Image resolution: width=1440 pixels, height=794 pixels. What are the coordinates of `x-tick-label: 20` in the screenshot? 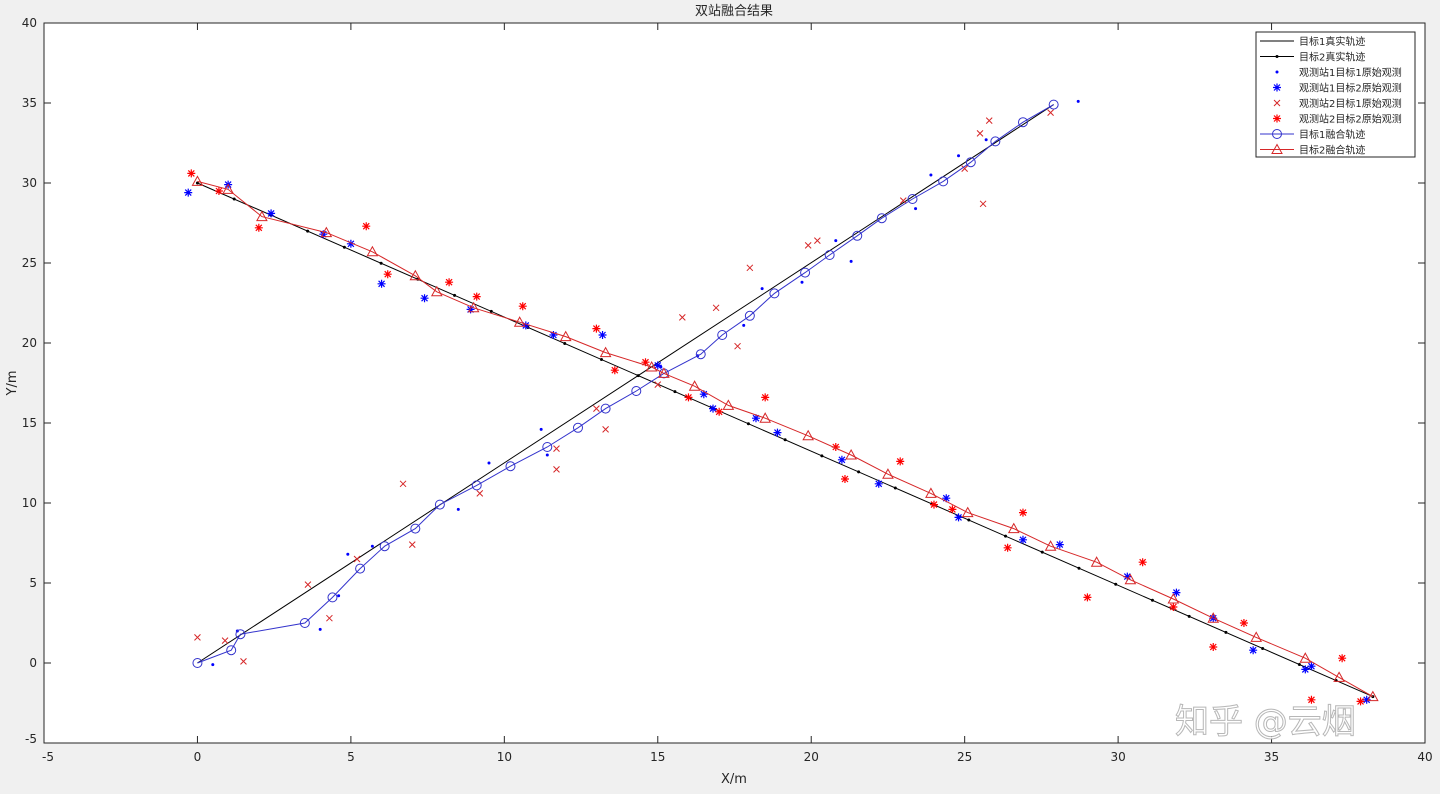 It's located at (811, 757).